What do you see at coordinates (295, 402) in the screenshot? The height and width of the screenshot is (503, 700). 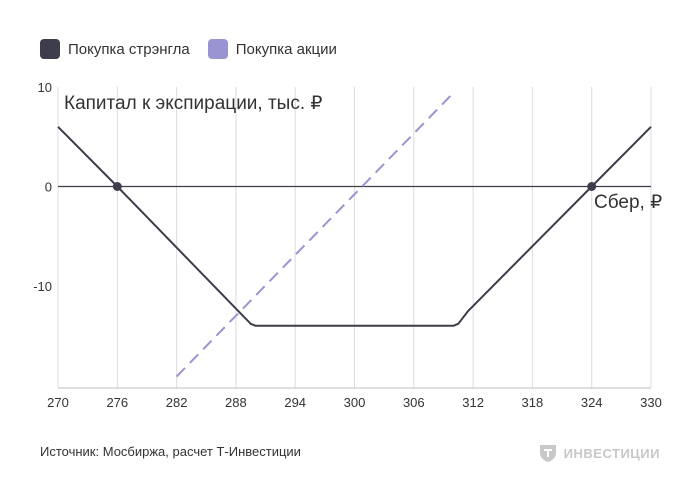 I see `x-tick-label: 294` at bounding box center [295, 402].